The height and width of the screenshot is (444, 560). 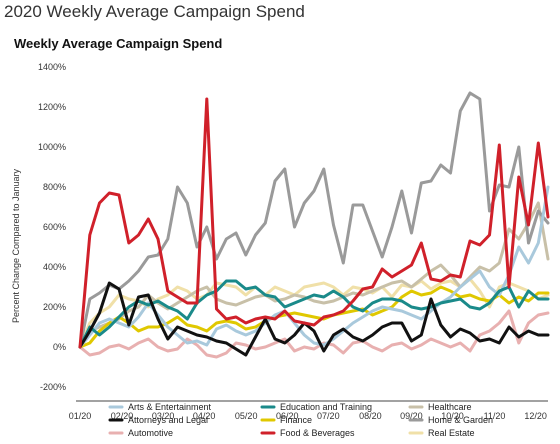 I want to click on series-line-attorneys-and-legal, so click(x=314, y=319).